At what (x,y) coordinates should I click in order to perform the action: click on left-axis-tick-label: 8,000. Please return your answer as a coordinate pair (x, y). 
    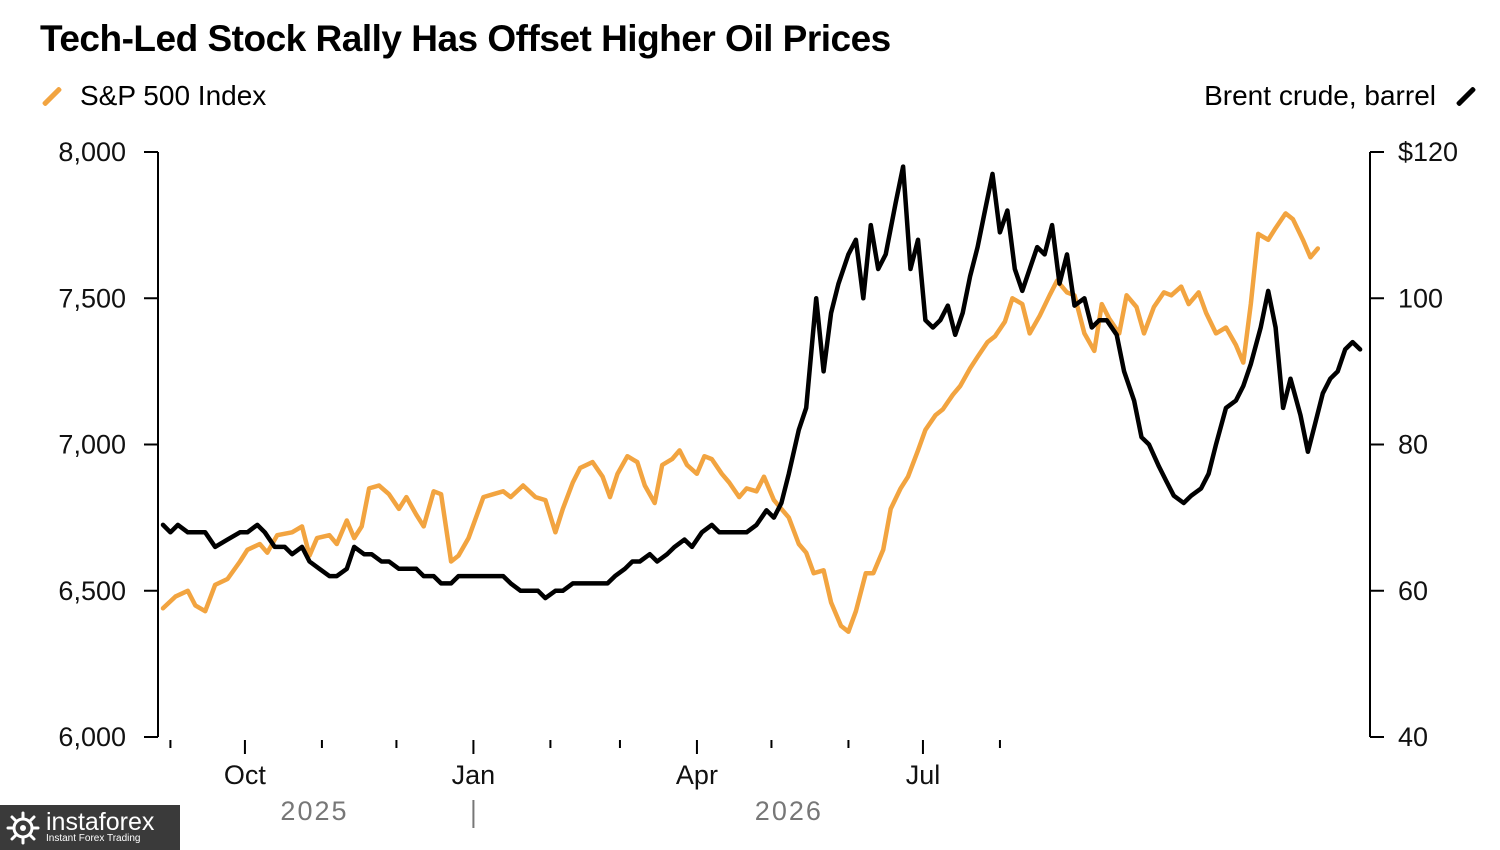
    Looking at the image, I should click on (92, 152).